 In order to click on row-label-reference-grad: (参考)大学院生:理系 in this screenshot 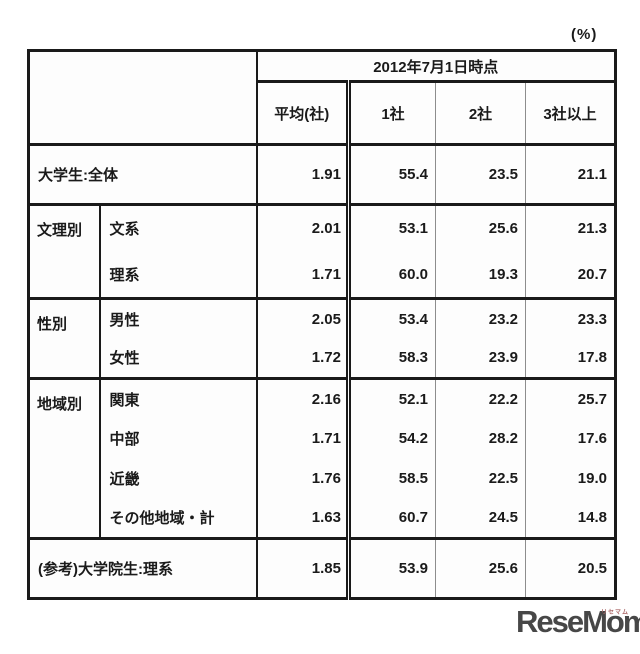, I will do `click(143, 568)`.